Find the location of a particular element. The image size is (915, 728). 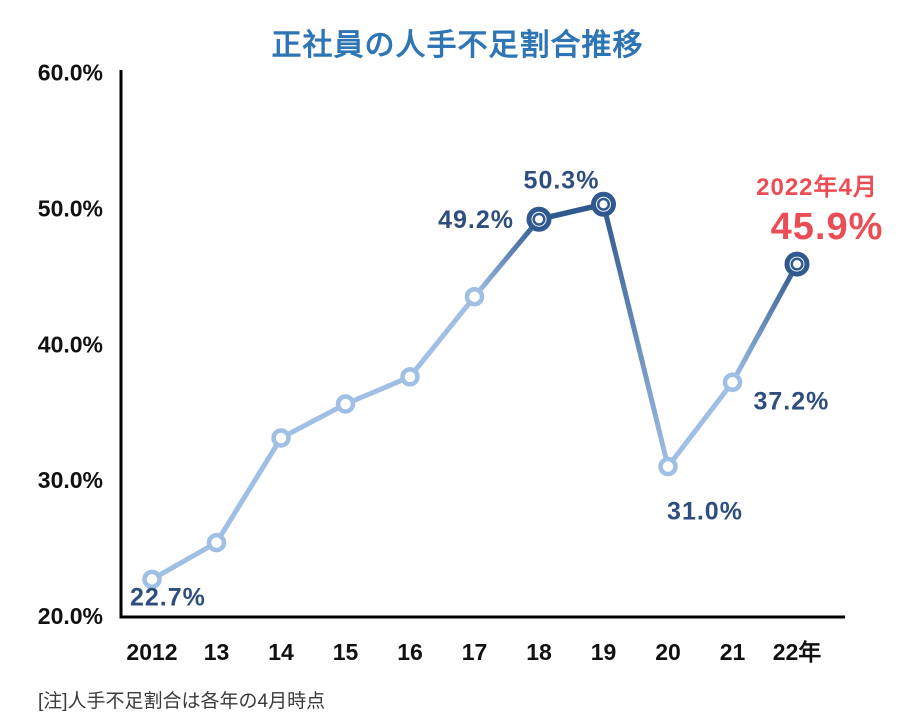

x-tick-19: 19 is located at coordinates (604, 652).